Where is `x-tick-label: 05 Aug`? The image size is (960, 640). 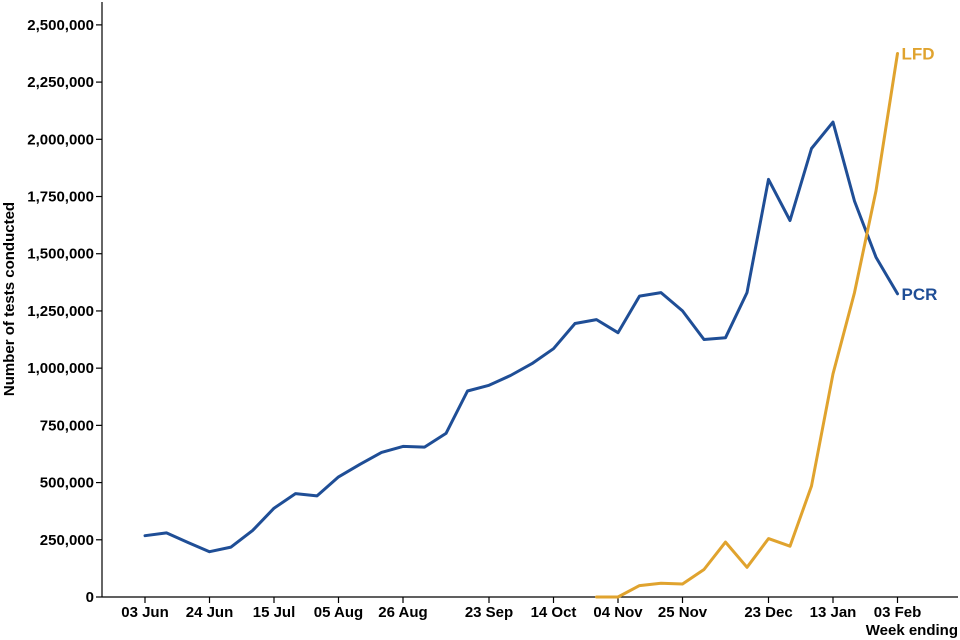 x-tick-label: 05 Aug is located at coordinates (338, 612).